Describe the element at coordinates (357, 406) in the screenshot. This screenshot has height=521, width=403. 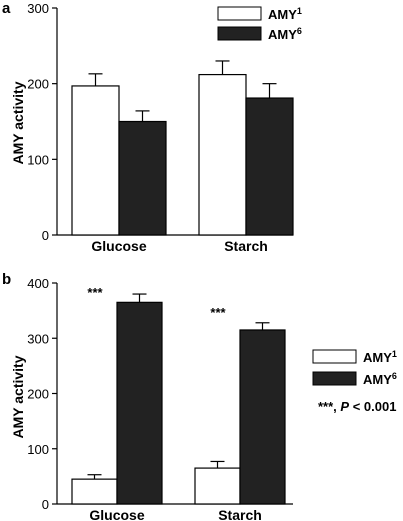
I see `significance-note: ***, P < 0.001` at that location.